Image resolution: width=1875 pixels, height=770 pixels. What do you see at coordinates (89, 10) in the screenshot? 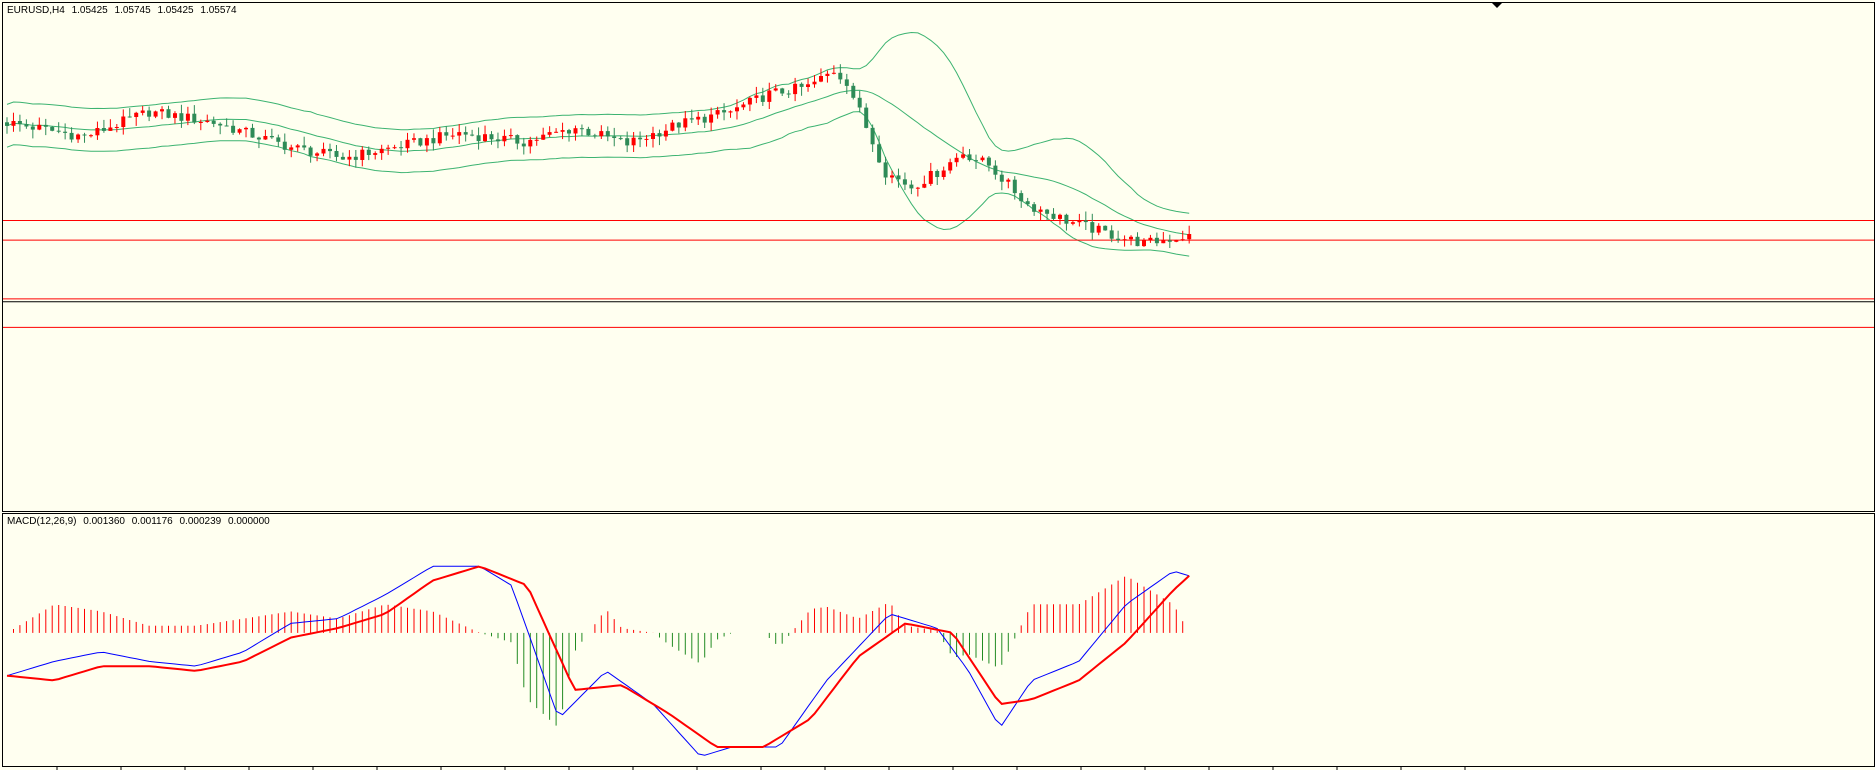
I see `open-value: 1.05425` at bounding box center [89, 10].